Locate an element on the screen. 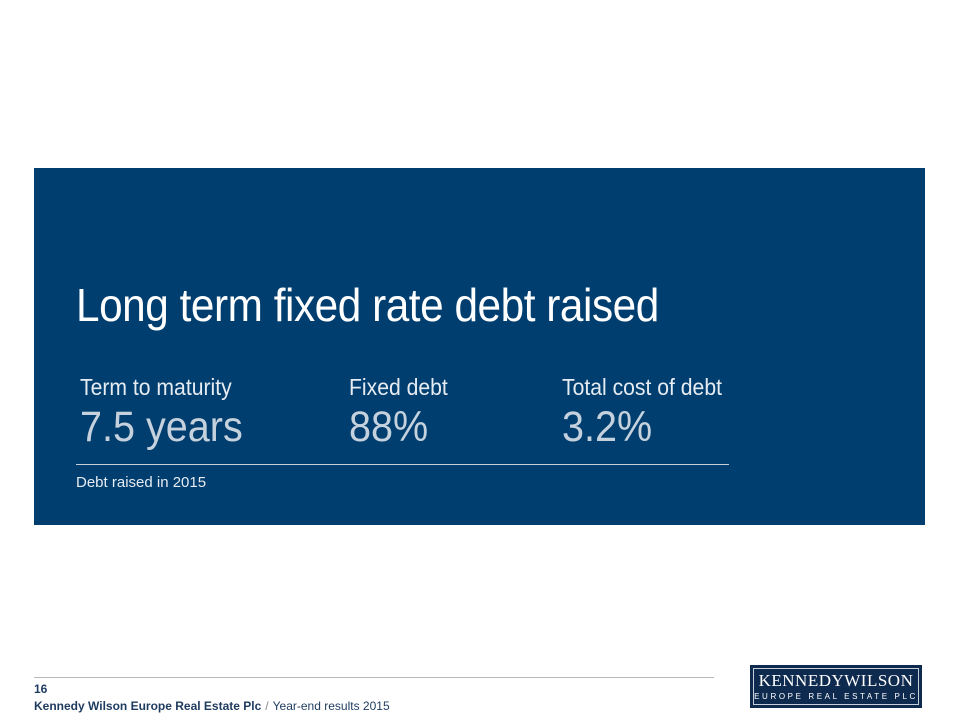 This screenshot has width=960, height=720. stat: Fixed debt 88% is located at coordinates (402, 413).